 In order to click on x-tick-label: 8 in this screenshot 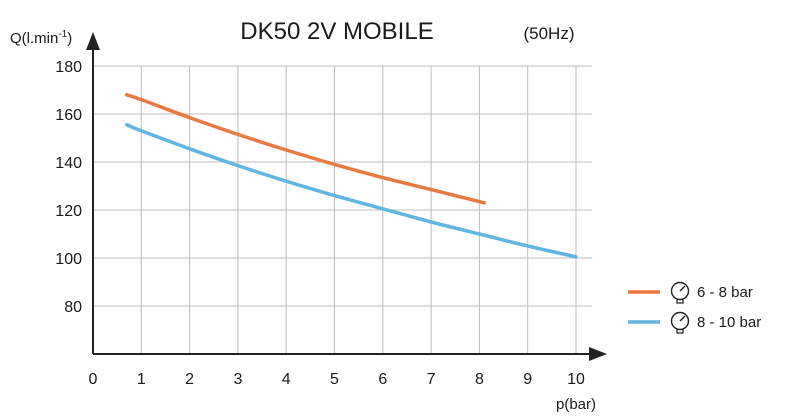, I will do `click(479, 379)`.